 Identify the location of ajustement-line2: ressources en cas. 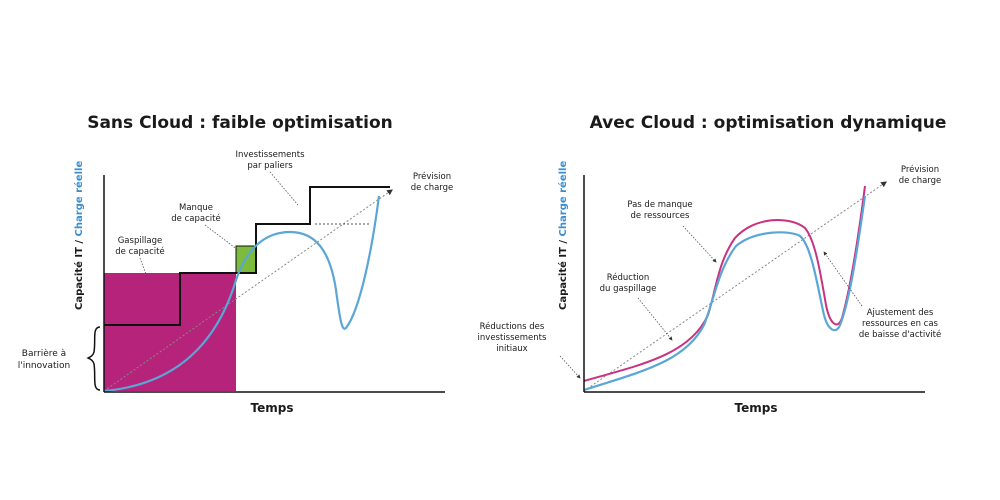
(900, 324).